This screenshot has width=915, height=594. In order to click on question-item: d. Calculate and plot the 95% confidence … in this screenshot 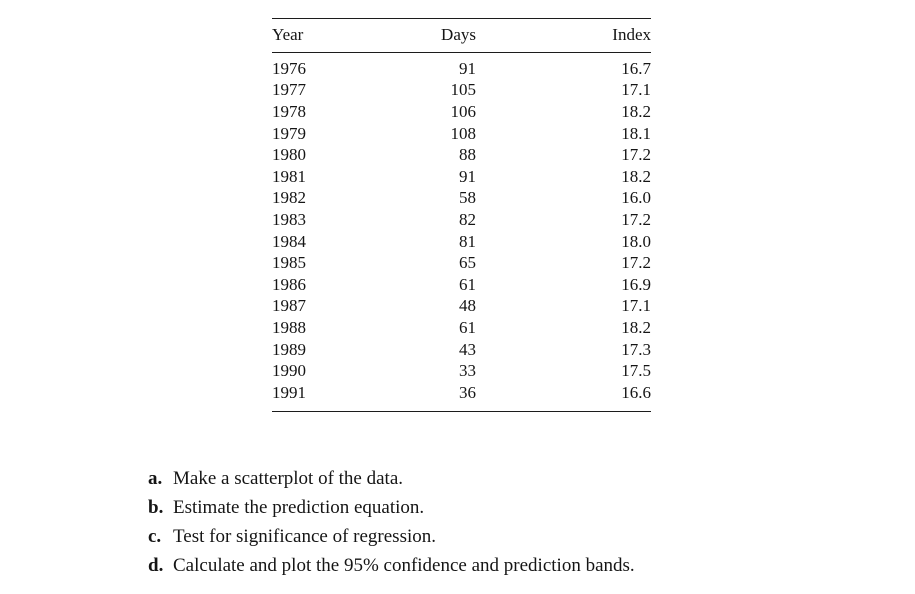, I will do `click(488, 566)`.